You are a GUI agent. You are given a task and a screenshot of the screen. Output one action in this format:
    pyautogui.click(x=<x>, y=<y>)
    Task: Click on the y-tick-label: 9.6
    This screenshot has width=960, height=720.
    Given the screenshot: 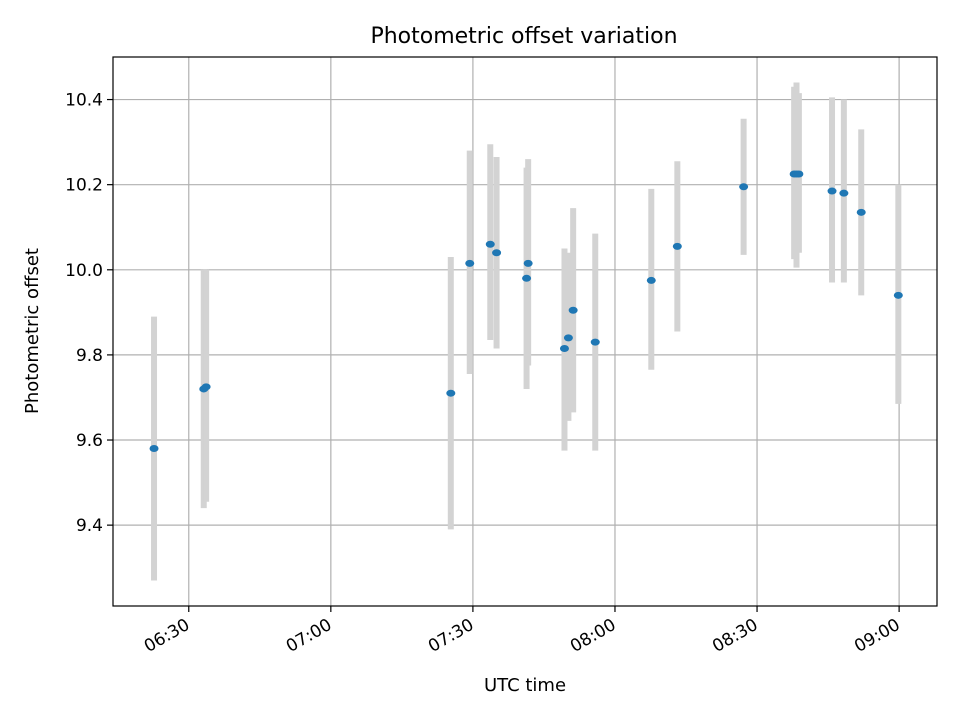 What is the action you would take?
    pyautogui.click(x=89, y=441)
    